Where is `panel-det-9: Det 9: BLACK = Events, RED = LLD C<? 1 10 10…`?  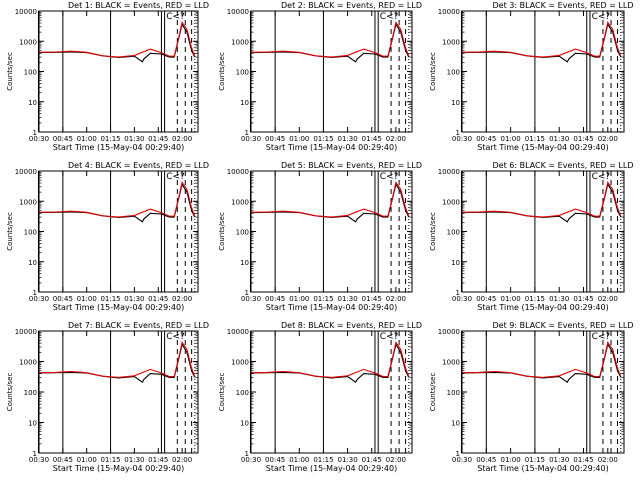
panel-det-9: Det 9: BLACK = Events, RED = LLD C<? 1 10 10… is located at coordinates (531, 397).